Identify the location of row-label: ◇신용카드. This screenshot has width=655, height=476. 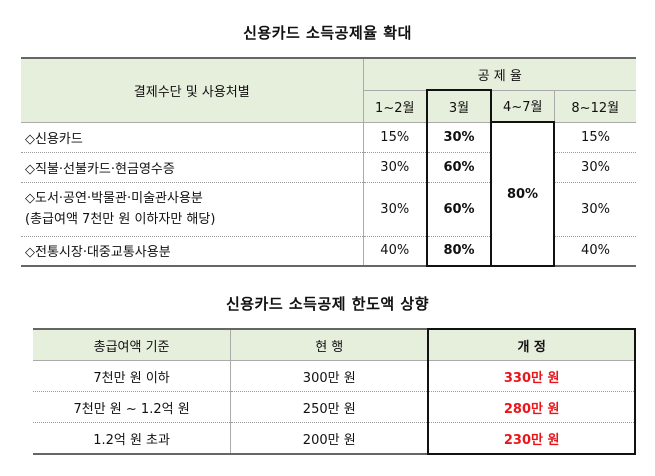
(192, 137).